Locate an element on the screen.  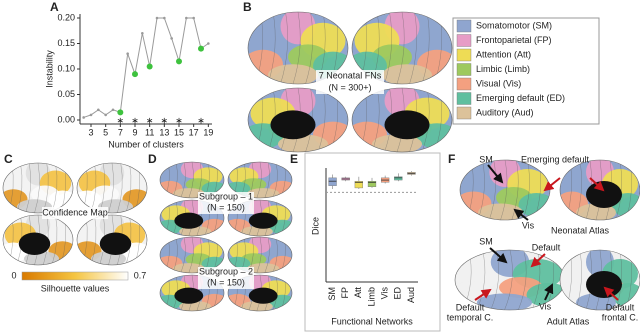
box is located at coordinates (358, 184).